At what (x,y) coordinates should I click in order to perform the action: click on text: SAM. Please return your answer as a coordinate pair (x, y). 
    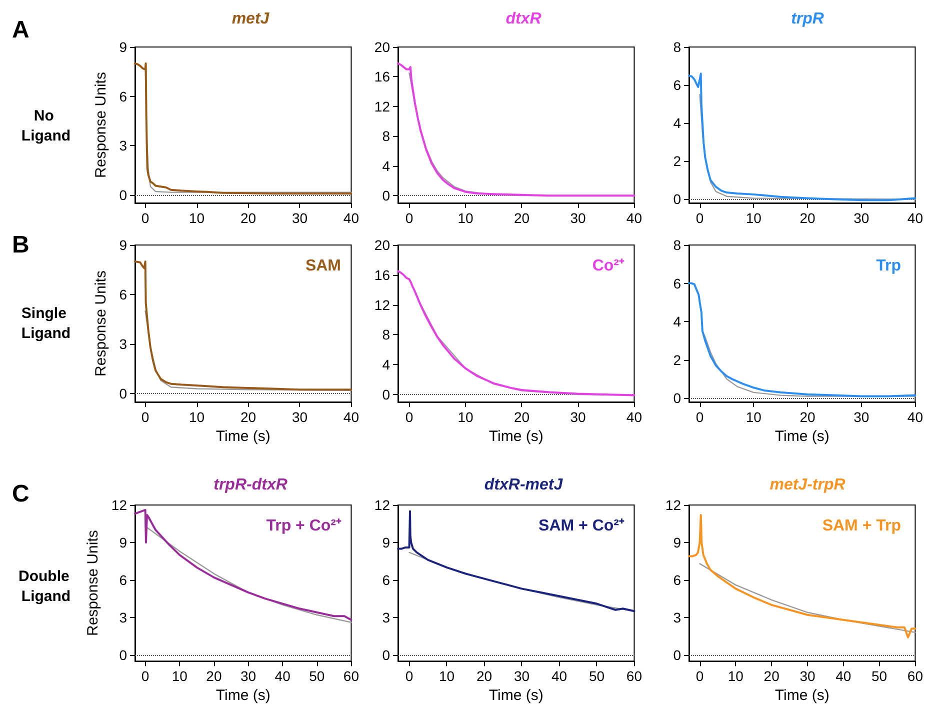
    Looking at the image, I should click on (323, 266).